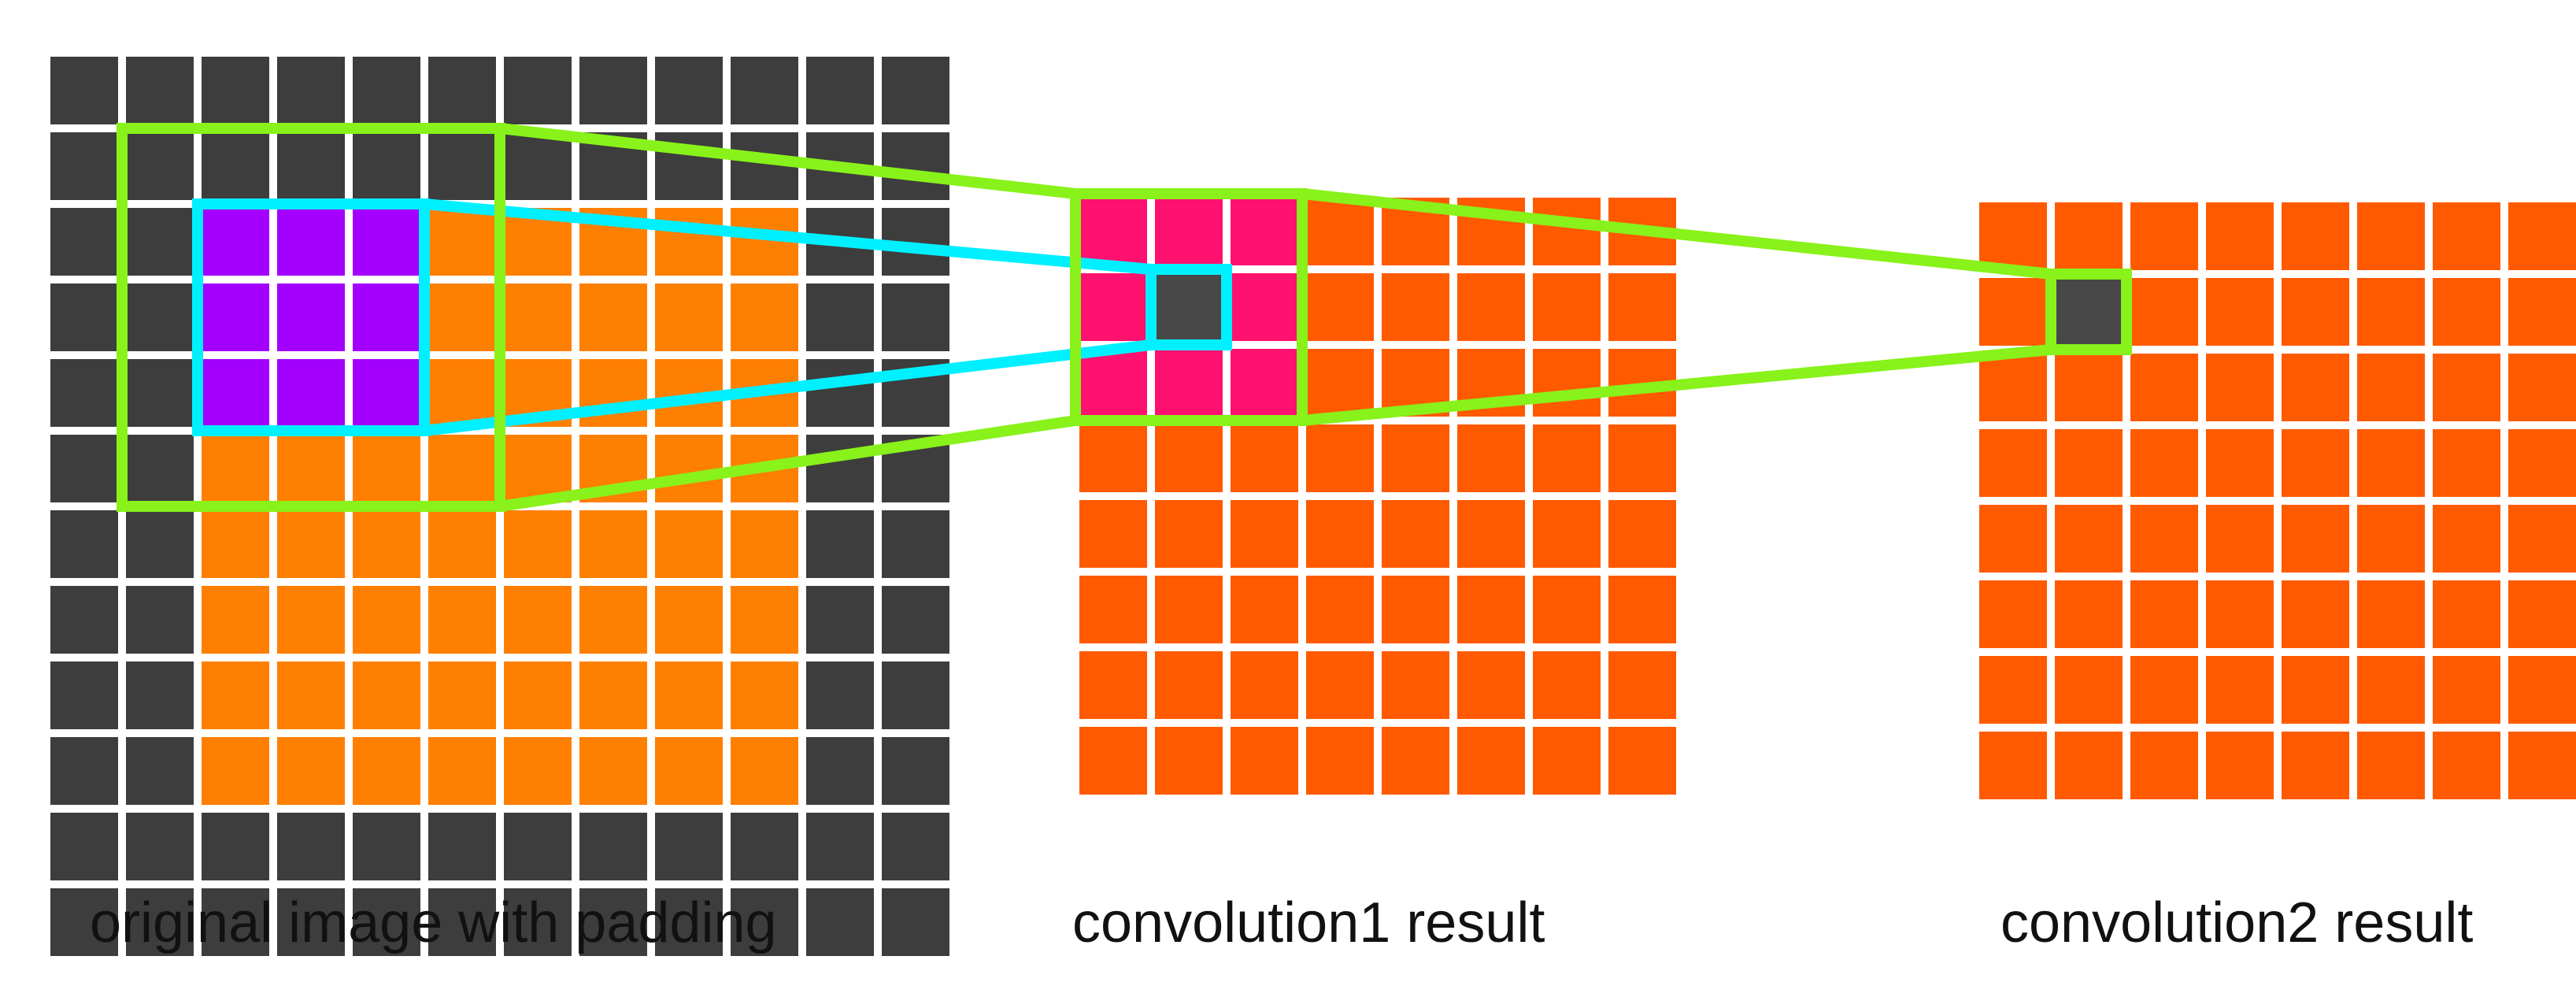 This screenshot has height=1008, width=2576. I want to click on conv2-projection-line, so click(1676, 385).